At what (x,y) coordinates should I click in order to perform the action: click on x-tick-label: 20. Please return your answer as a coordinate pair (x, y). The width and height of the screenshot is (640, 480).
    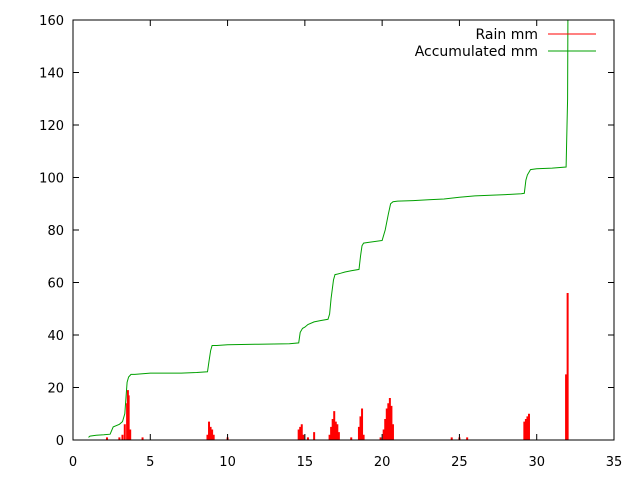
    Looking at the image, I should click on (382, 462).